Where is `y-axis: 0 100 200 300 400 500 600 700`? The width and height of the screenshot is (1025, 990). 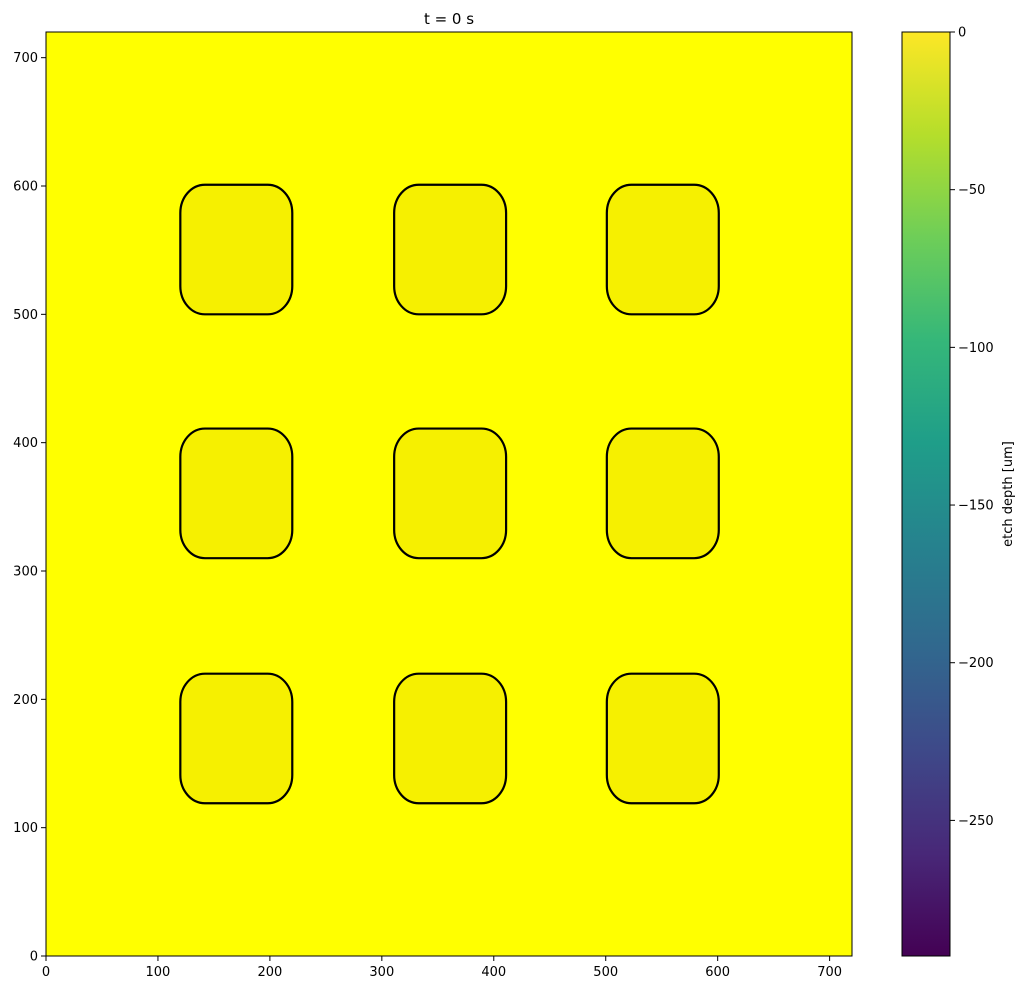
y-axis: 0 100 200 300 400 500 600 700 is located at coordinates (29, 508).